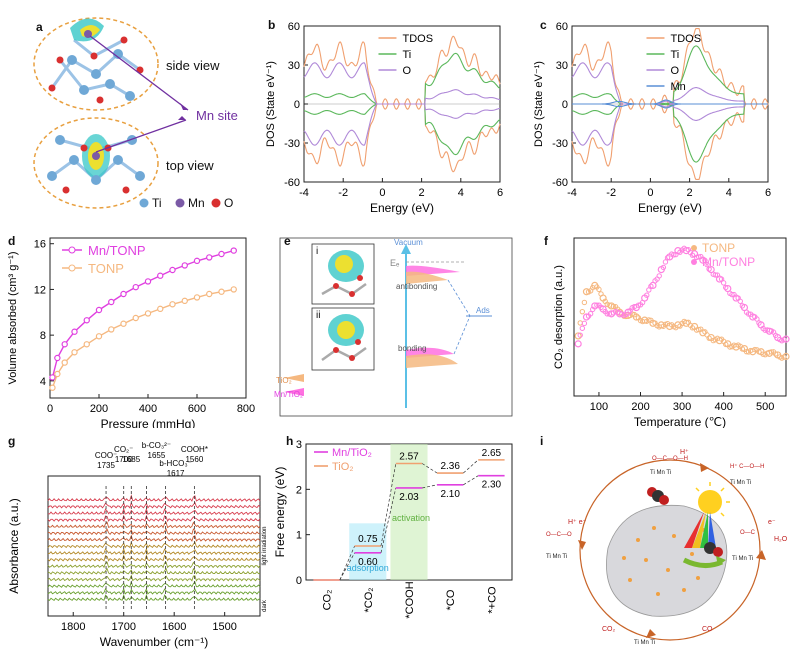 This screenshot has width=800, height=655. Describe the element at coordinates (483, 310) in the screenshot. I see `ads-label: Ads` at that location.